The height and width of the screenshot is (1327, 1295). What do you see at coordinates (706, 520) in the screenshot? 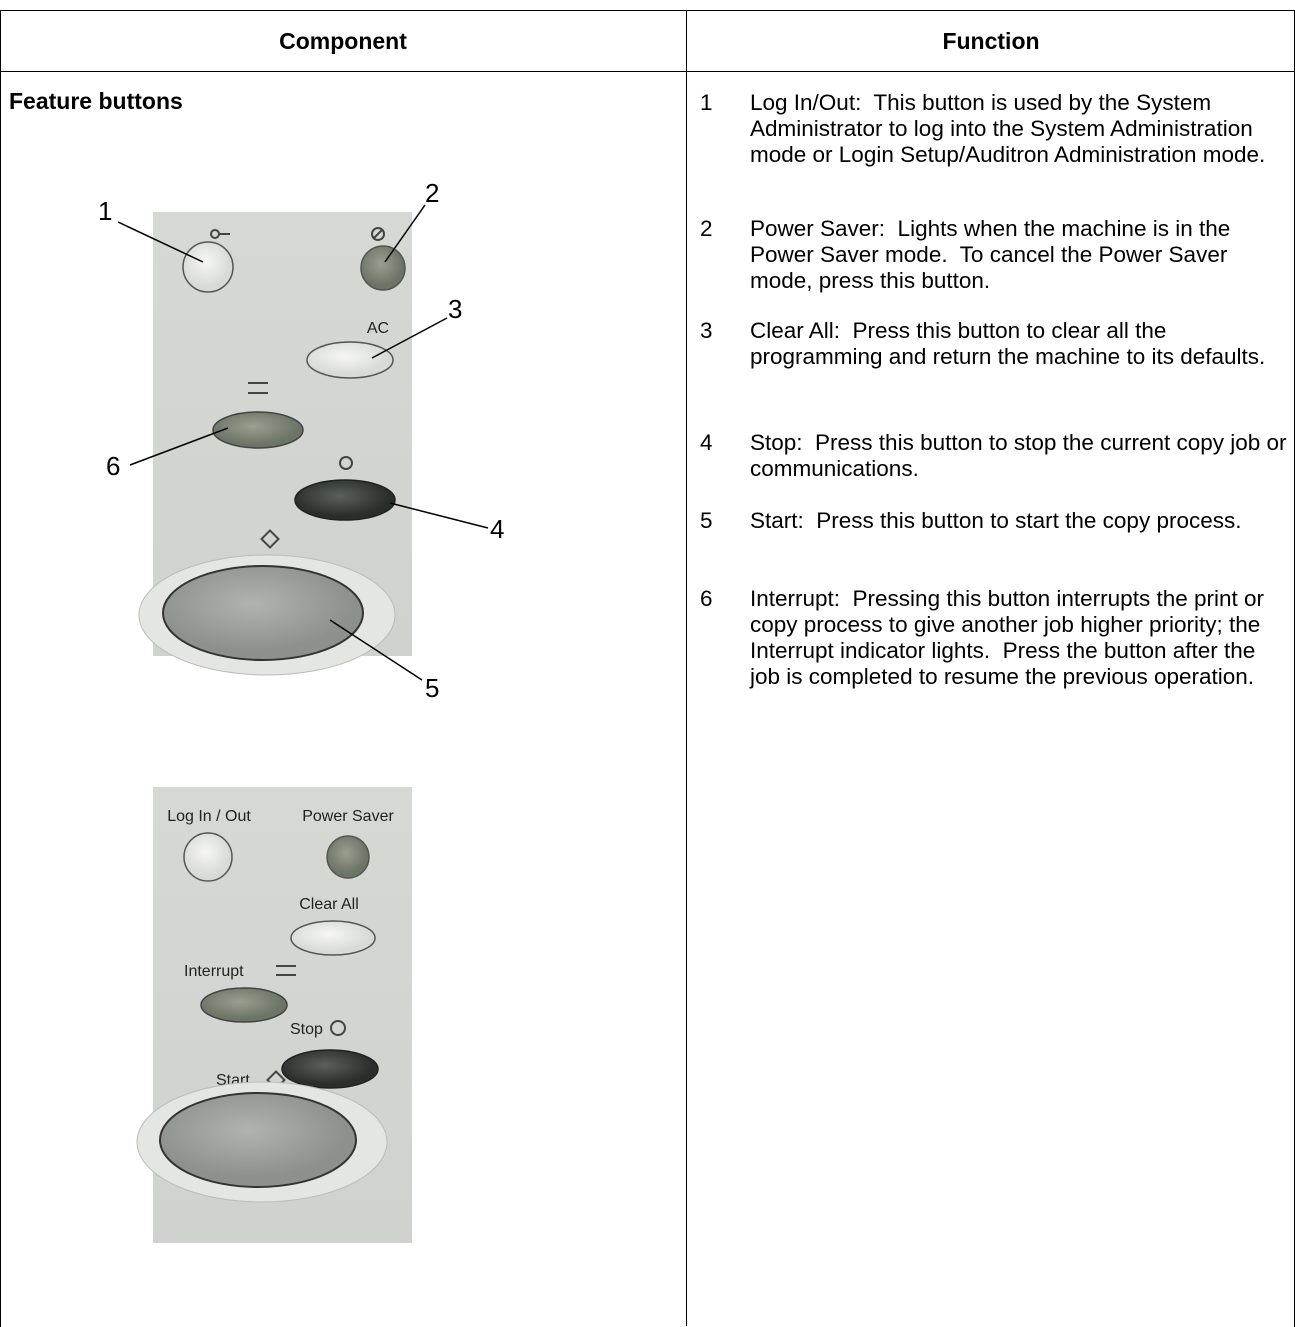
I see `item-number: 5` at bounding box center [706, 520].